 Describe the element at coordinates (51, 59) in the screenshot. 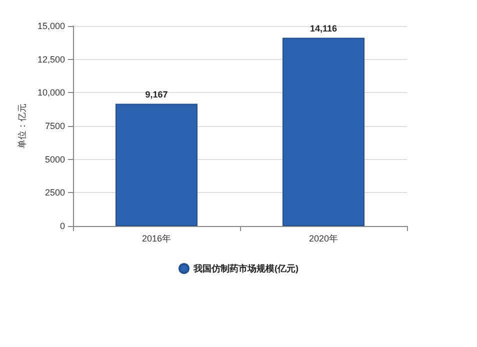

I see `y-tick-label: 12,500` at that location.